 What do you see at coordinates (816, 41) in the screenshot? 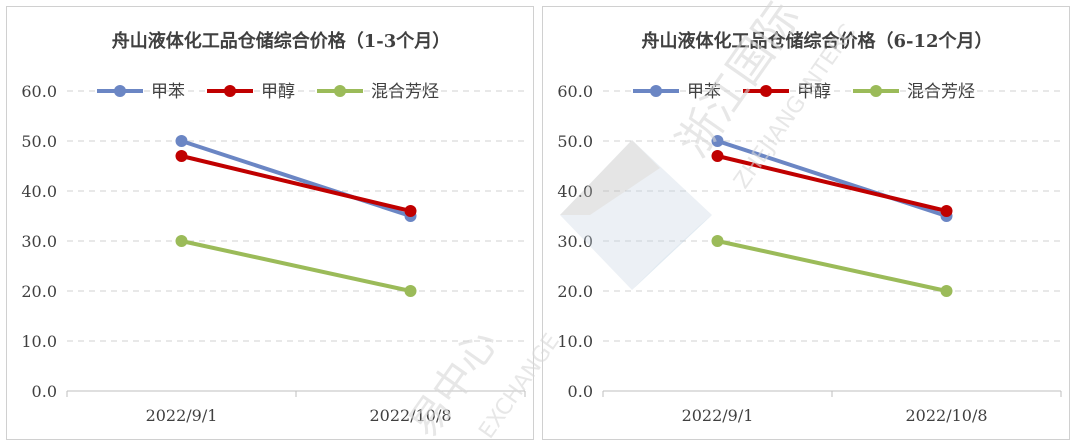
I see `chart-title: 舟山液体化工品仓储综合价格（6-12个月）` at bounding box center [816, 41].